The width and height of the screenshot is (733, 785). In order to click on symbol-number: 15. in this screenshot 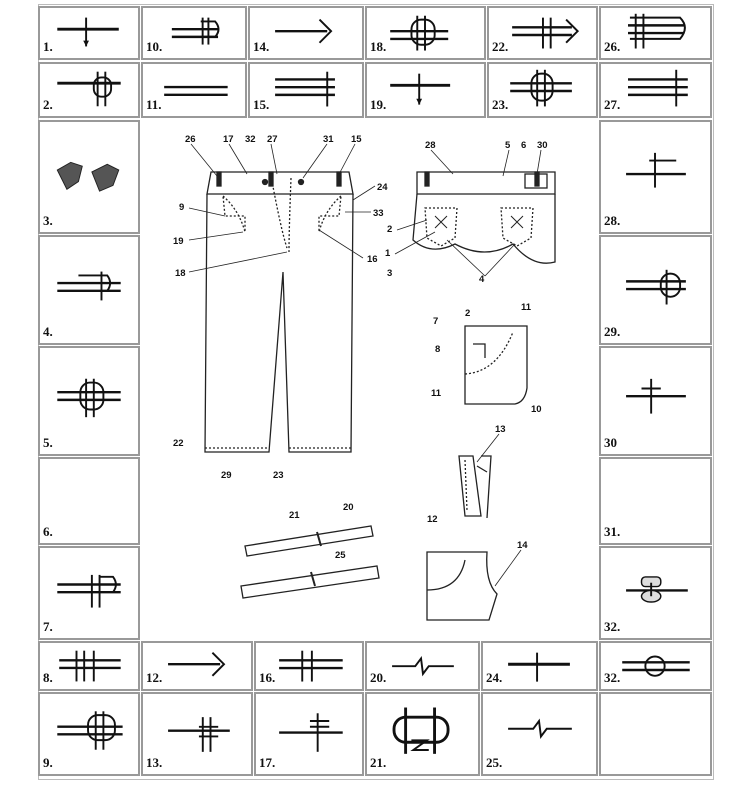, I will do `click(261, 104)`.